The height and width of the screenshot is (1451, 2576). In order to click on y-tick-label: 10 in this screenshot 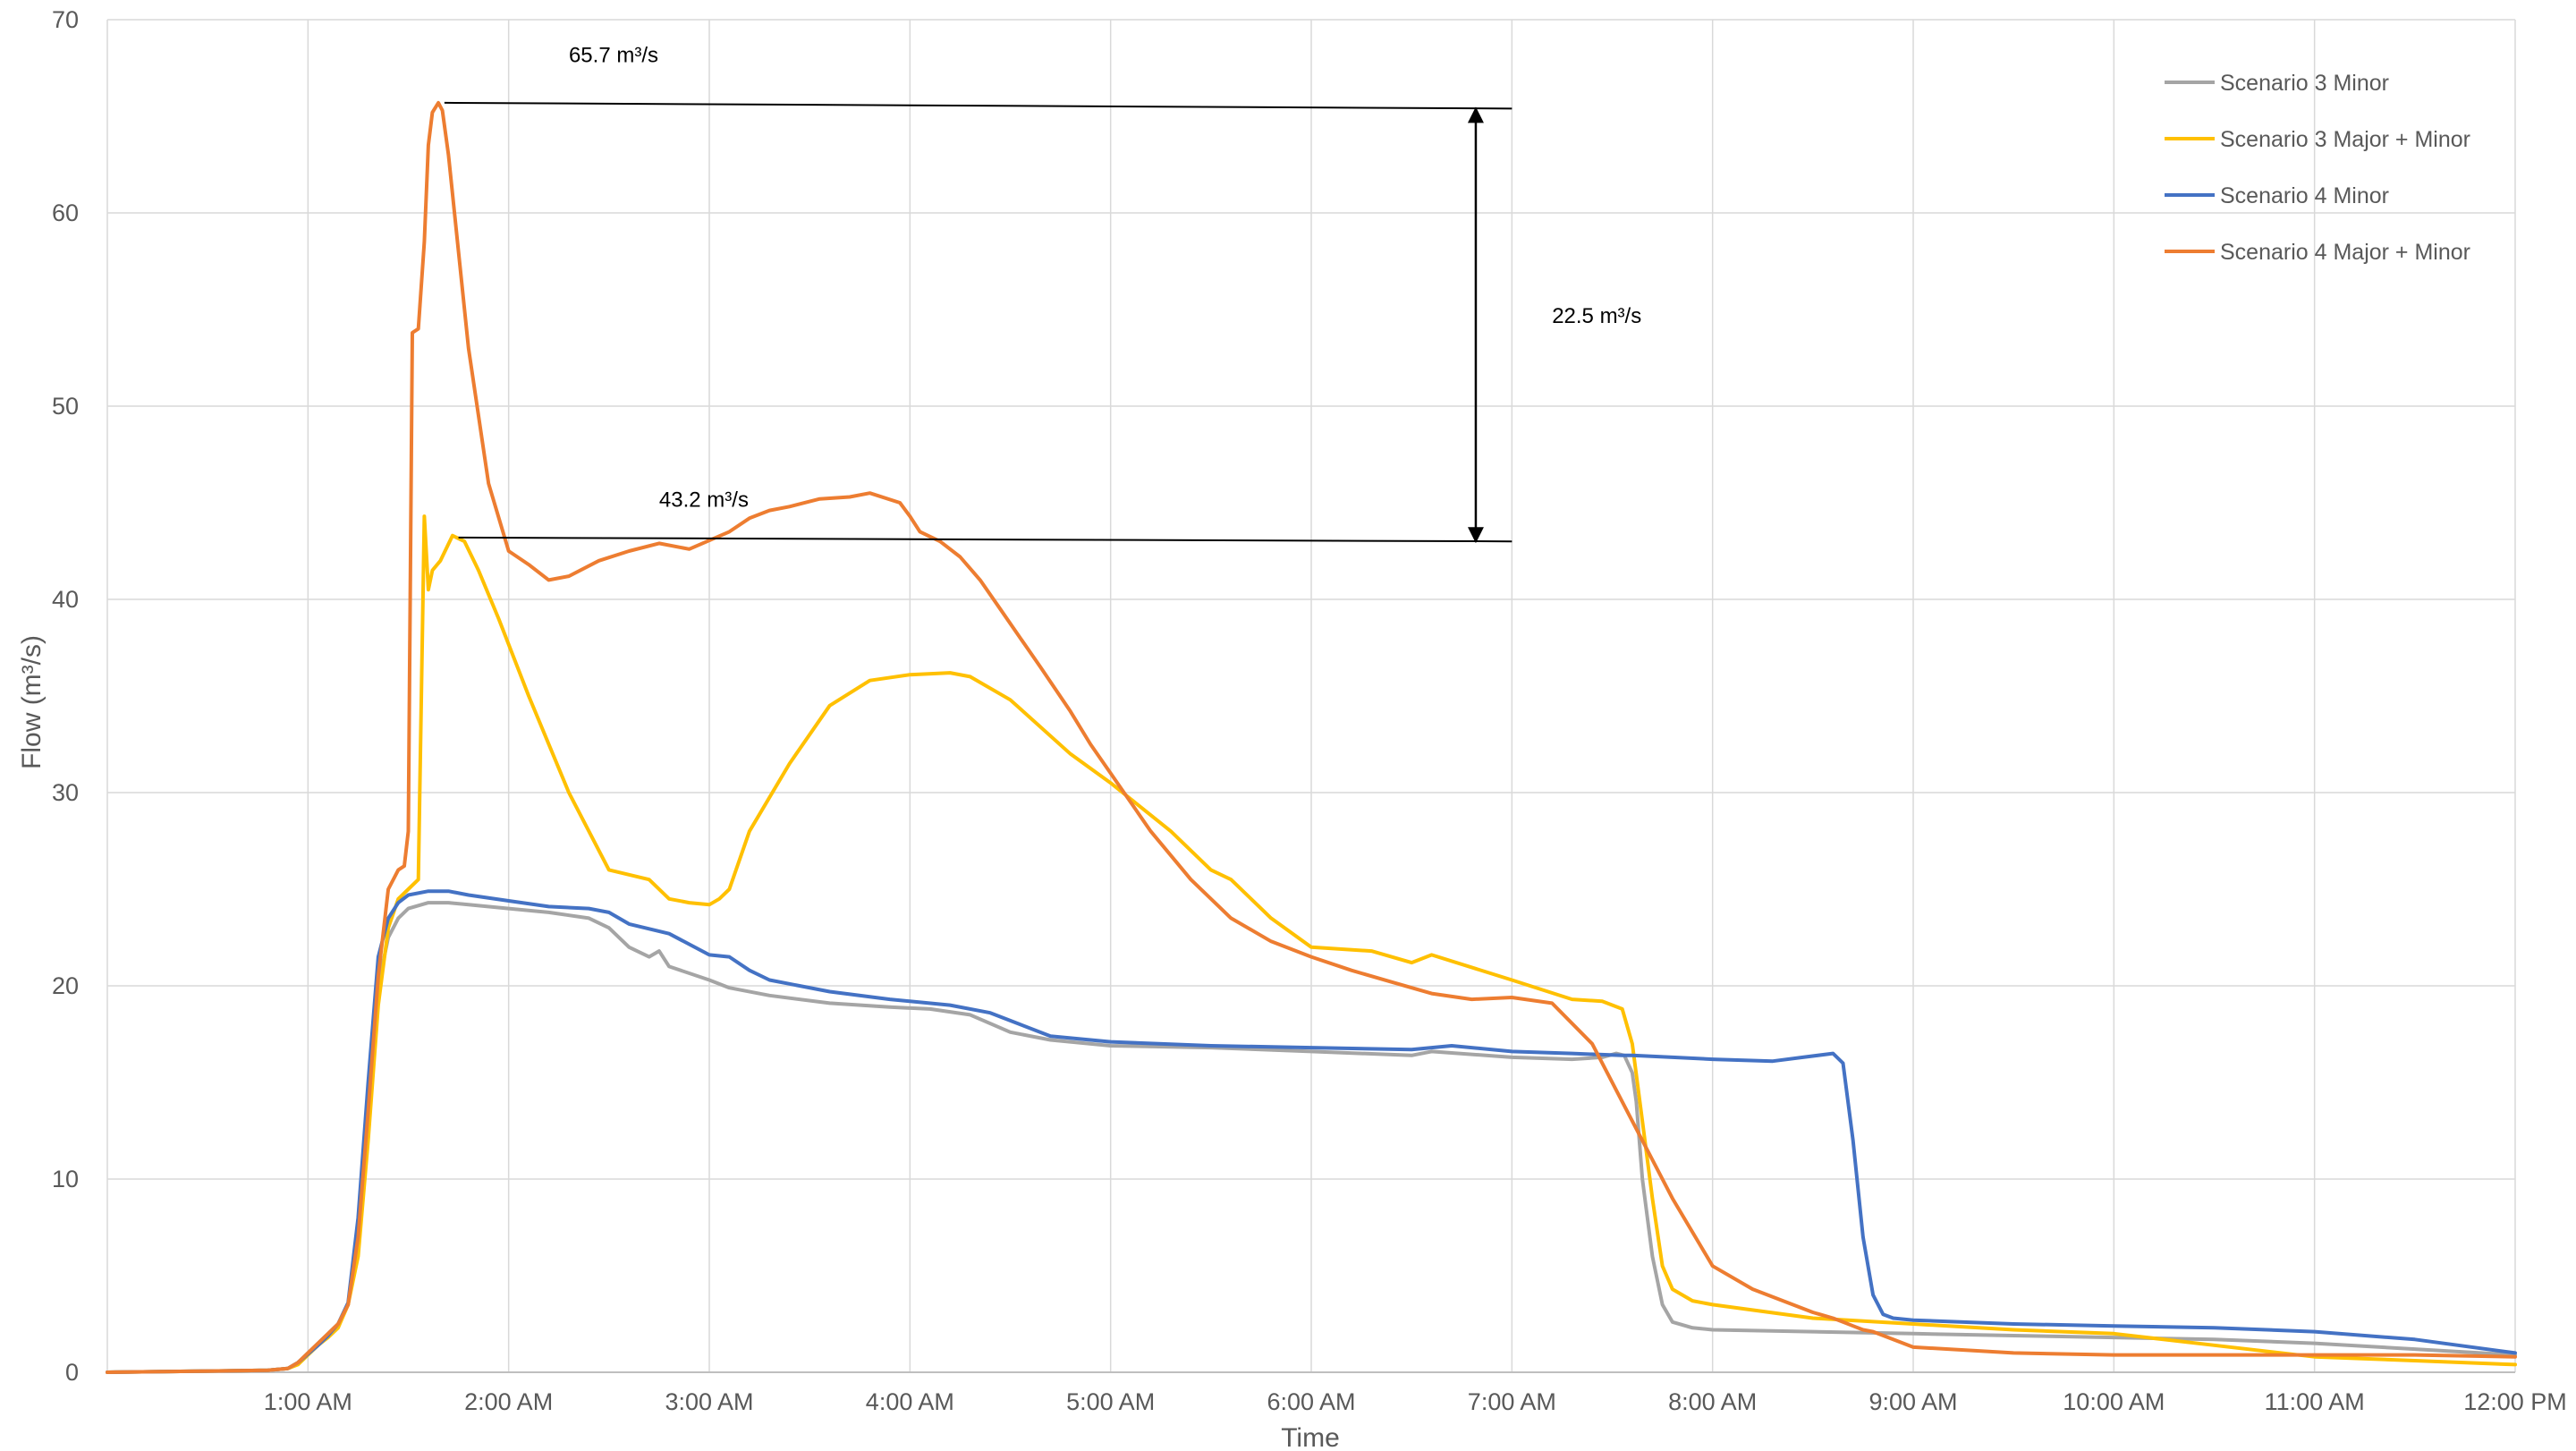, I will do `click(65, 1179)`.